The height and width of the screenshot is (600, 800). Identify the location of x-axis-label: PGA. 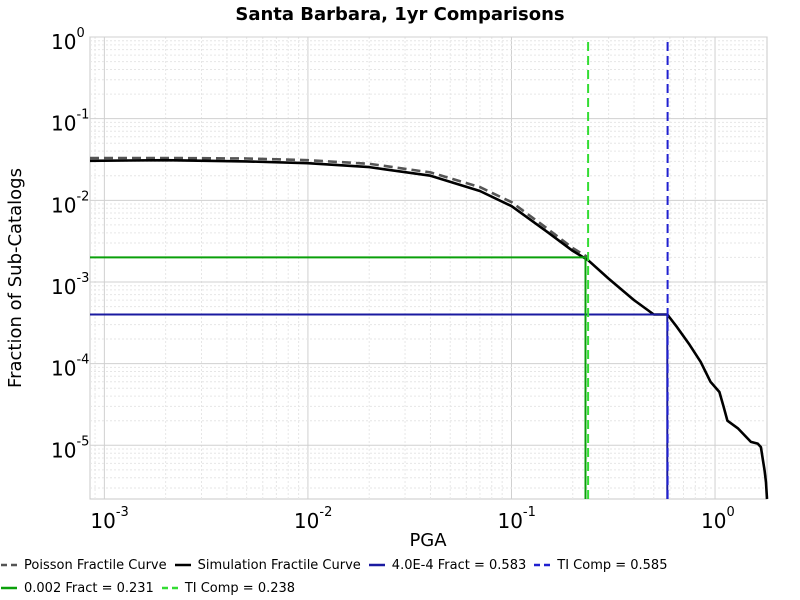
(428, 540).